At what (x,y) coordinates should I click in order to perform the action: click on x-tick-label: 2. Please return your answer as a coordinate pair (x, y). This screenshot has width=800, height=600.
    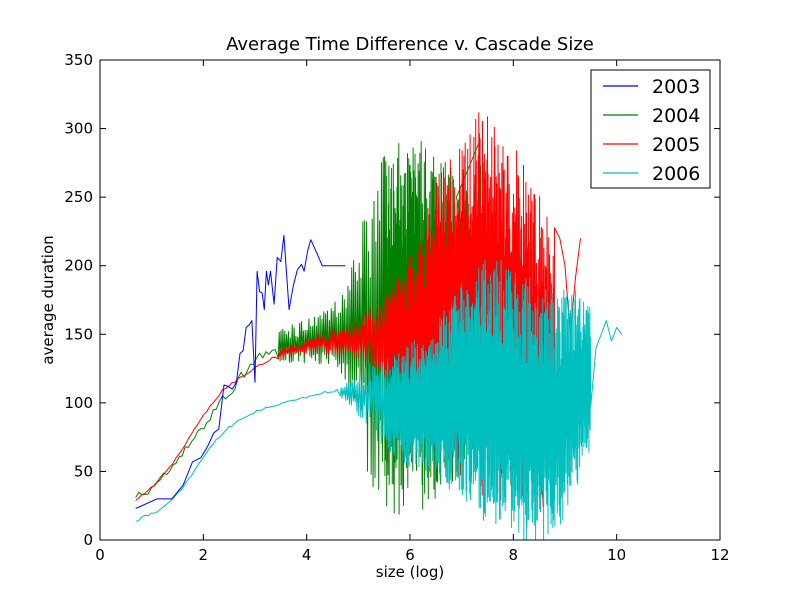
    Looking at the image, I should click on (204, 555).